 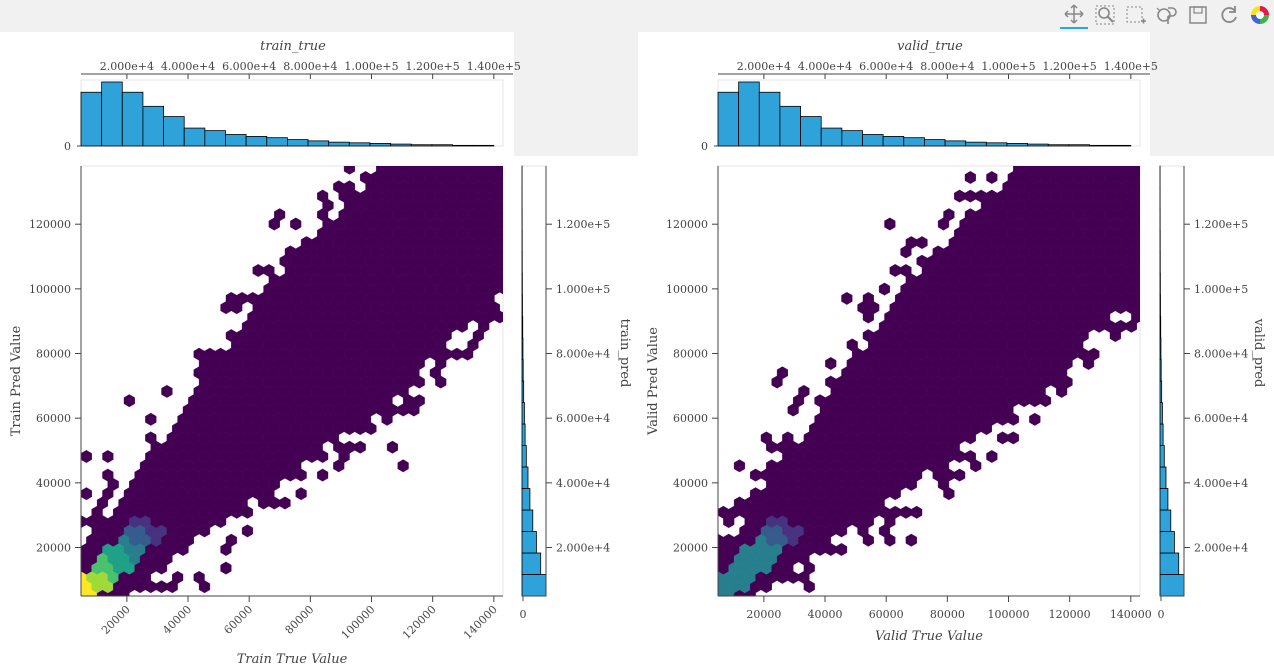 I want to click on box-select-tool, so click(x=1136, y=15).